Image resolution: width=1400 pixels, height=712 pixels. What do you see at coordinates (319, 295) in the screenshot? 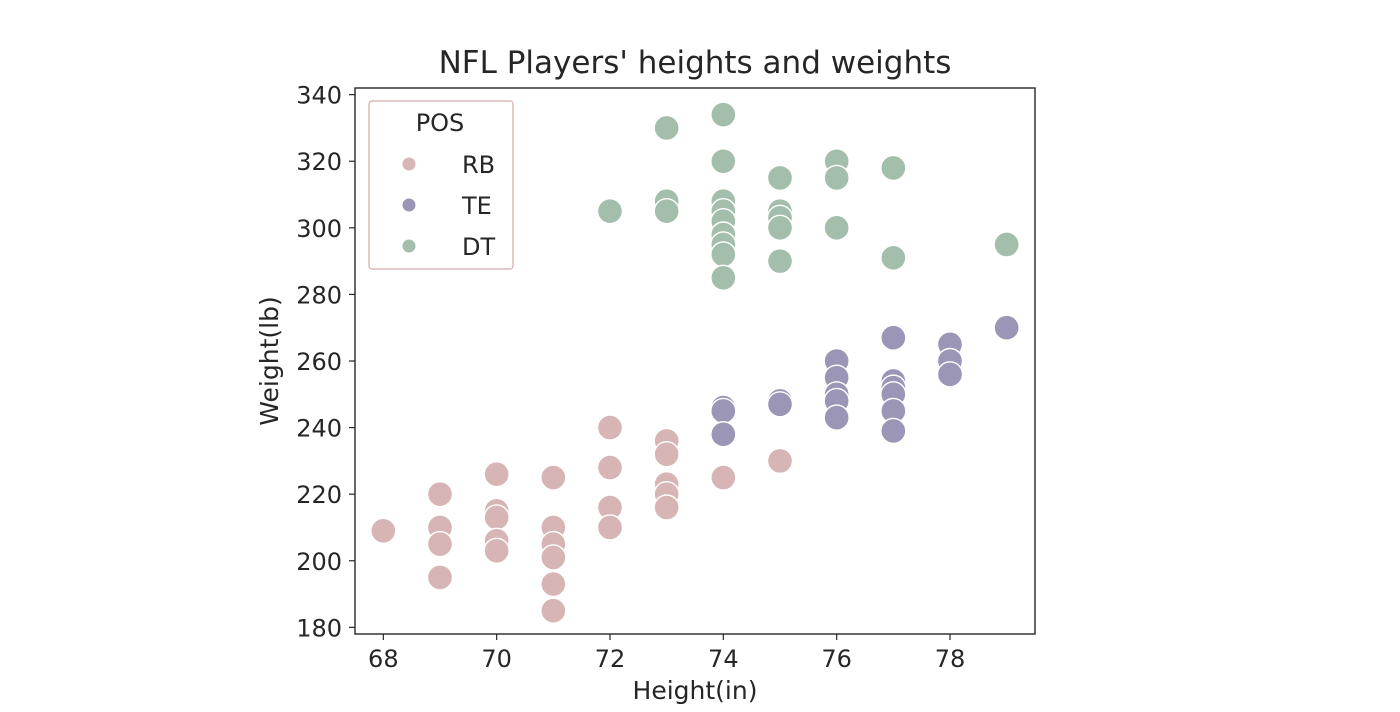
I see `y-tick-label: 280` at bounding box center [319, 295].